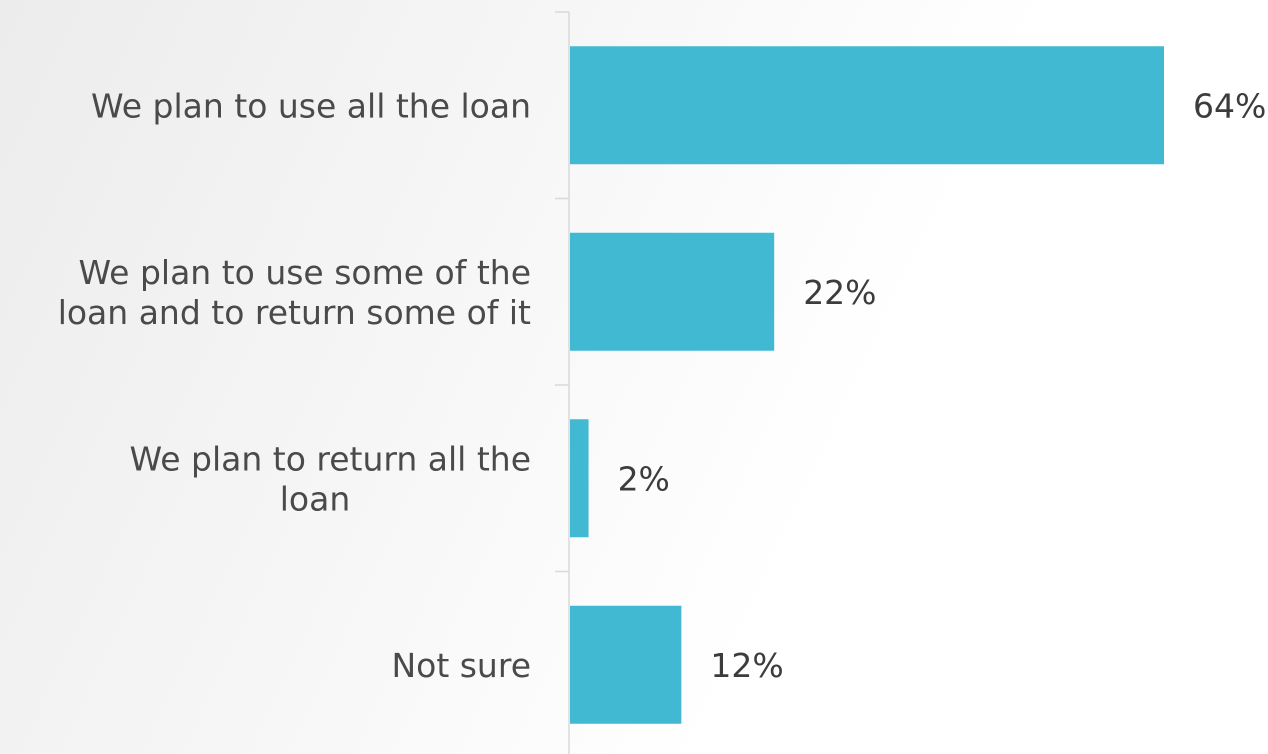 The height and width of the screenshot is (754, 1268). I want to click on data-label-4: 12%, so click(746, 665).